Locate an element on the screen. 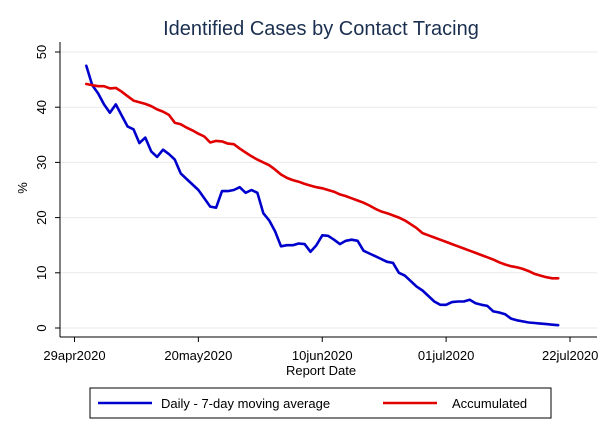  y-tick-label: 50 is located at coordinates (41, 52).